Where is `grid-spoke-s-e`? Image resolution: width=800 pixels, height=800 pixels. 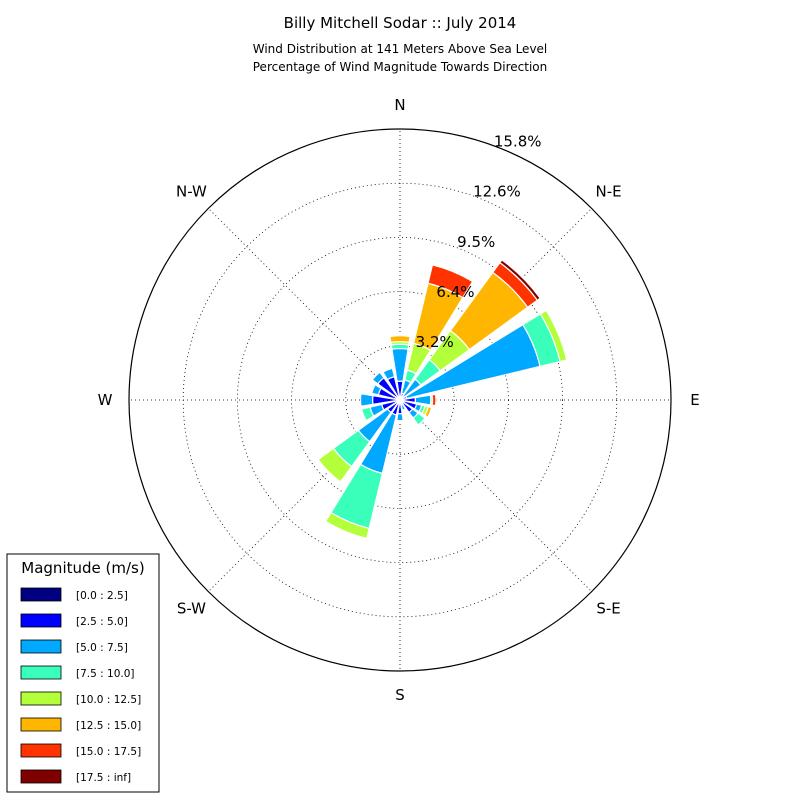
grid-spoke-s-e is located at coordinates (495, 495).